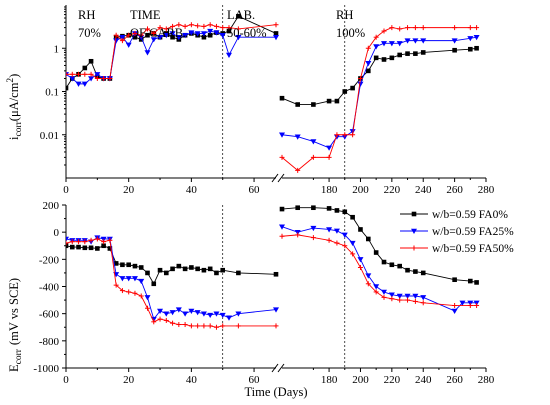 The image size is (550, 405). Describe the element at coordinates (52, 93) in the screenshot. I see `y-tick-label: 0.1` at that location.